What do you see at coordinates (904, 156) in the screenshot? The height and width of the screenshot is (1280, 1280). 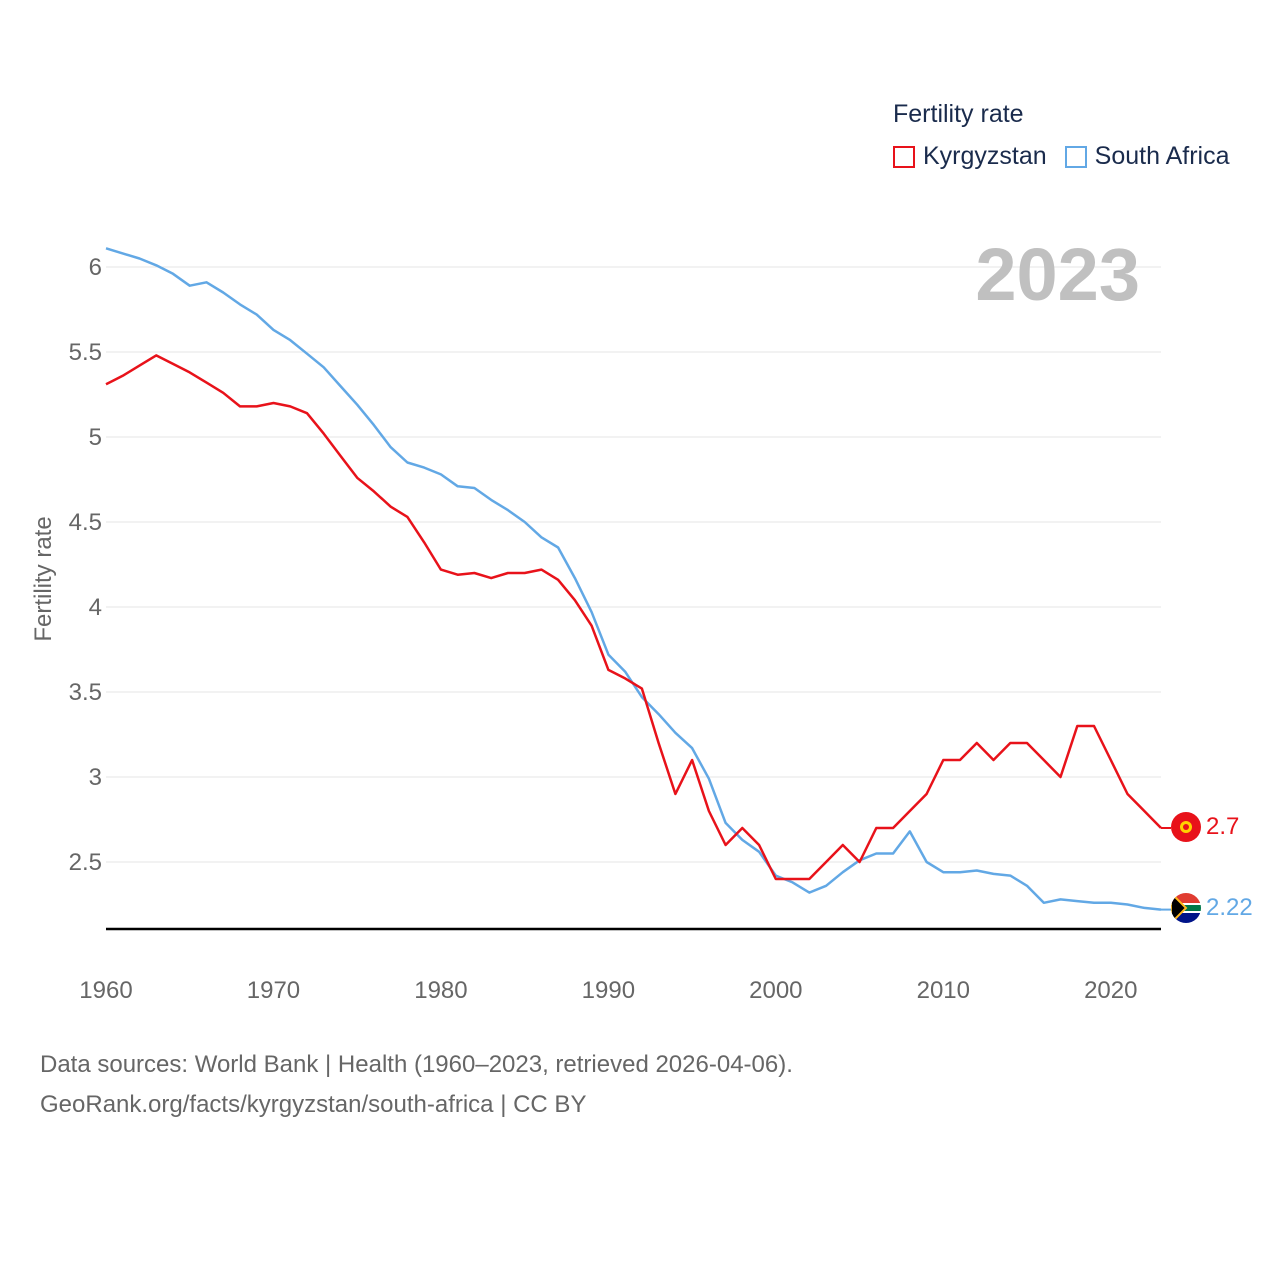 I see `legend-swatch-kyrgyzstan` at bounding box center [904, 156].